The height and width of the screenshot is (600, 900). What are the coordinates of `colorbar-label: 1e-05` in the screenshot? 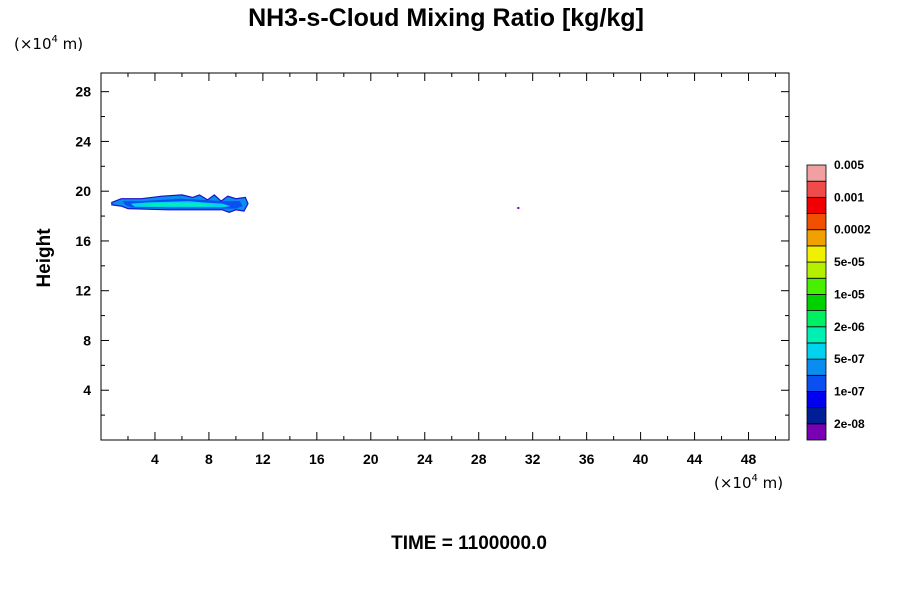 It's located at (849, 294).